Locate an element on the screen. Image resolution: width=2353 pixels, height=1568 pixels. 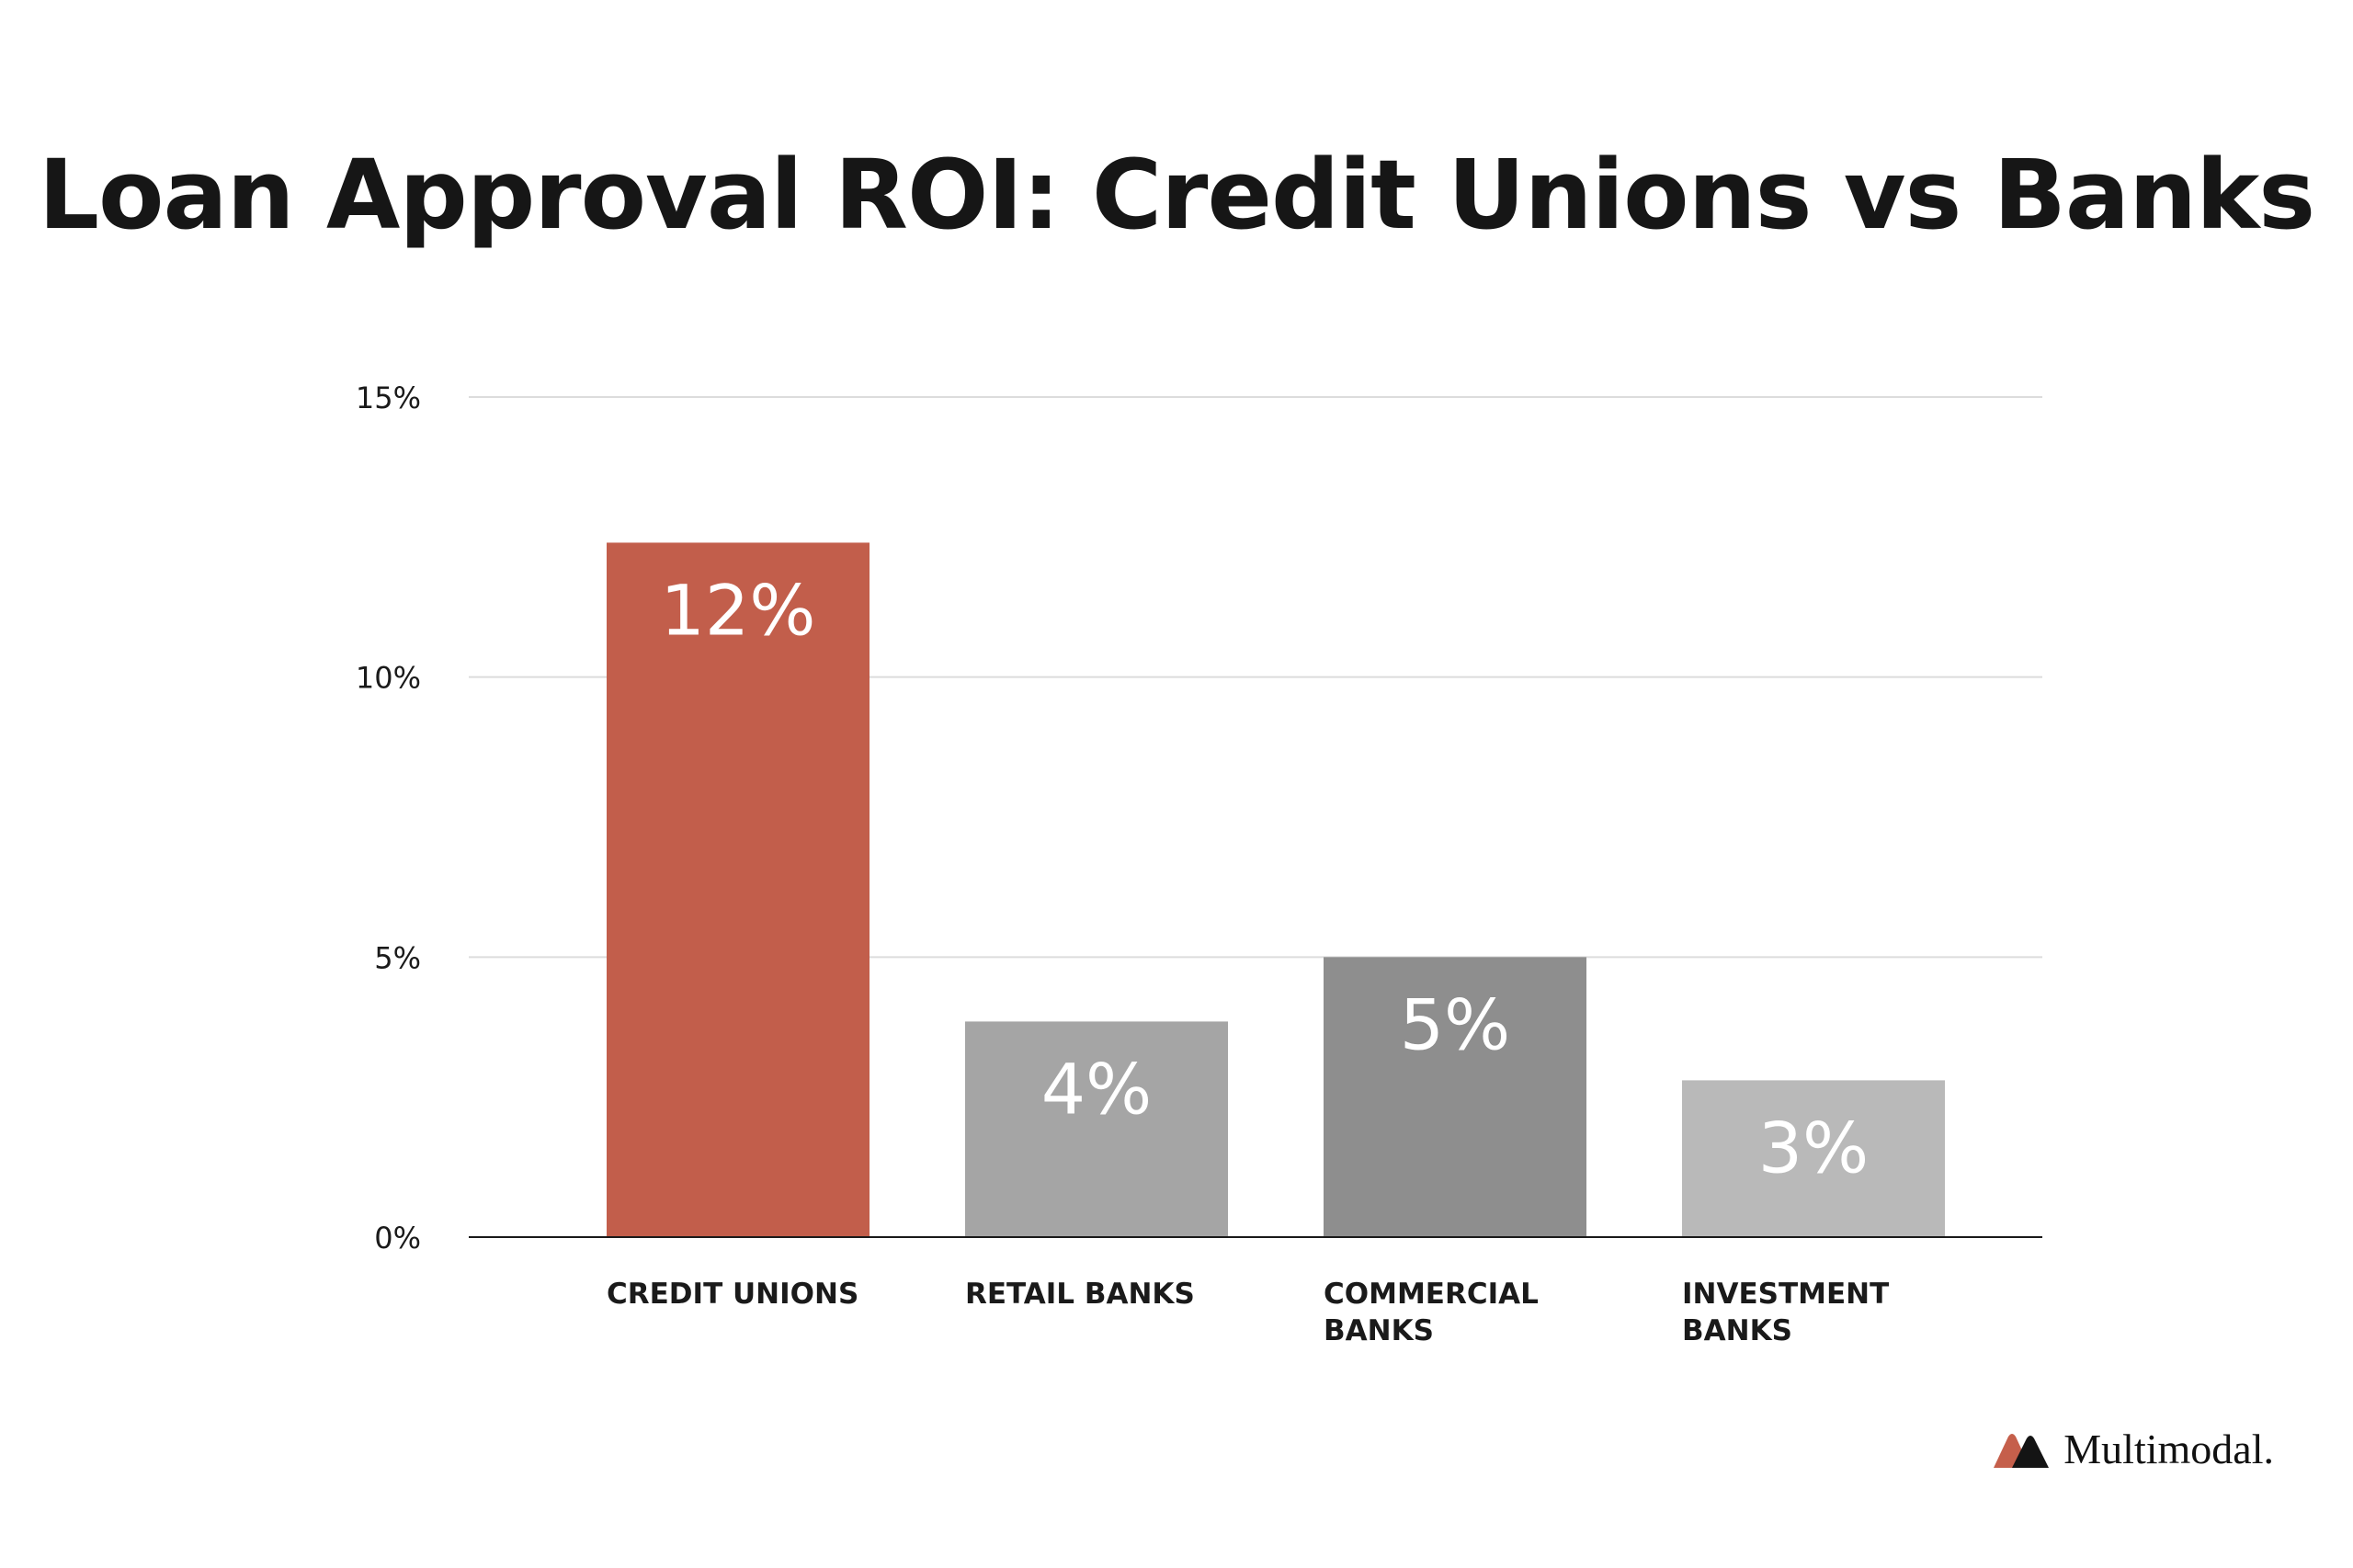
category-label: COMMERCIAL BANKS is located at coordinates (1431, 1312).